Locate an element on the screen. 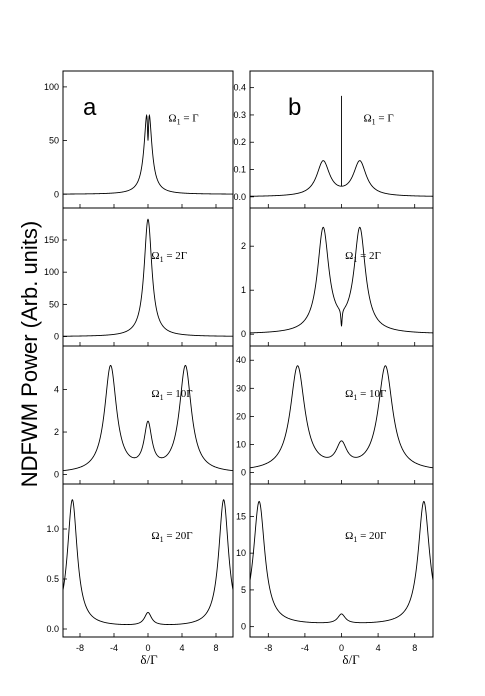 The height and width of the screenshot is (696, 485). panel-b-4: 0 5 10 15 -8 -4 0 4 8 Ω1 = 20Γ is located at coordinates (335, 568).